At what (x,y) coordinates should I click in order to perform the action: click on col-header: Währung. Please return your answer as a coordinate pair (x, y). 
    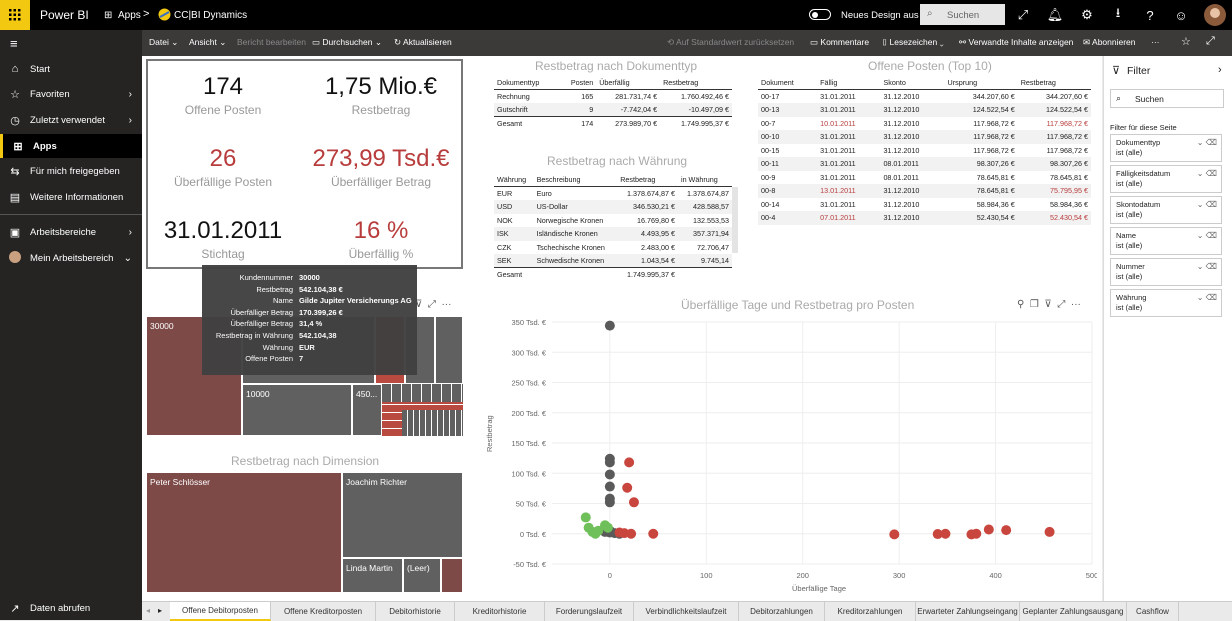
    Looking at the image, I should click on (514, 180).